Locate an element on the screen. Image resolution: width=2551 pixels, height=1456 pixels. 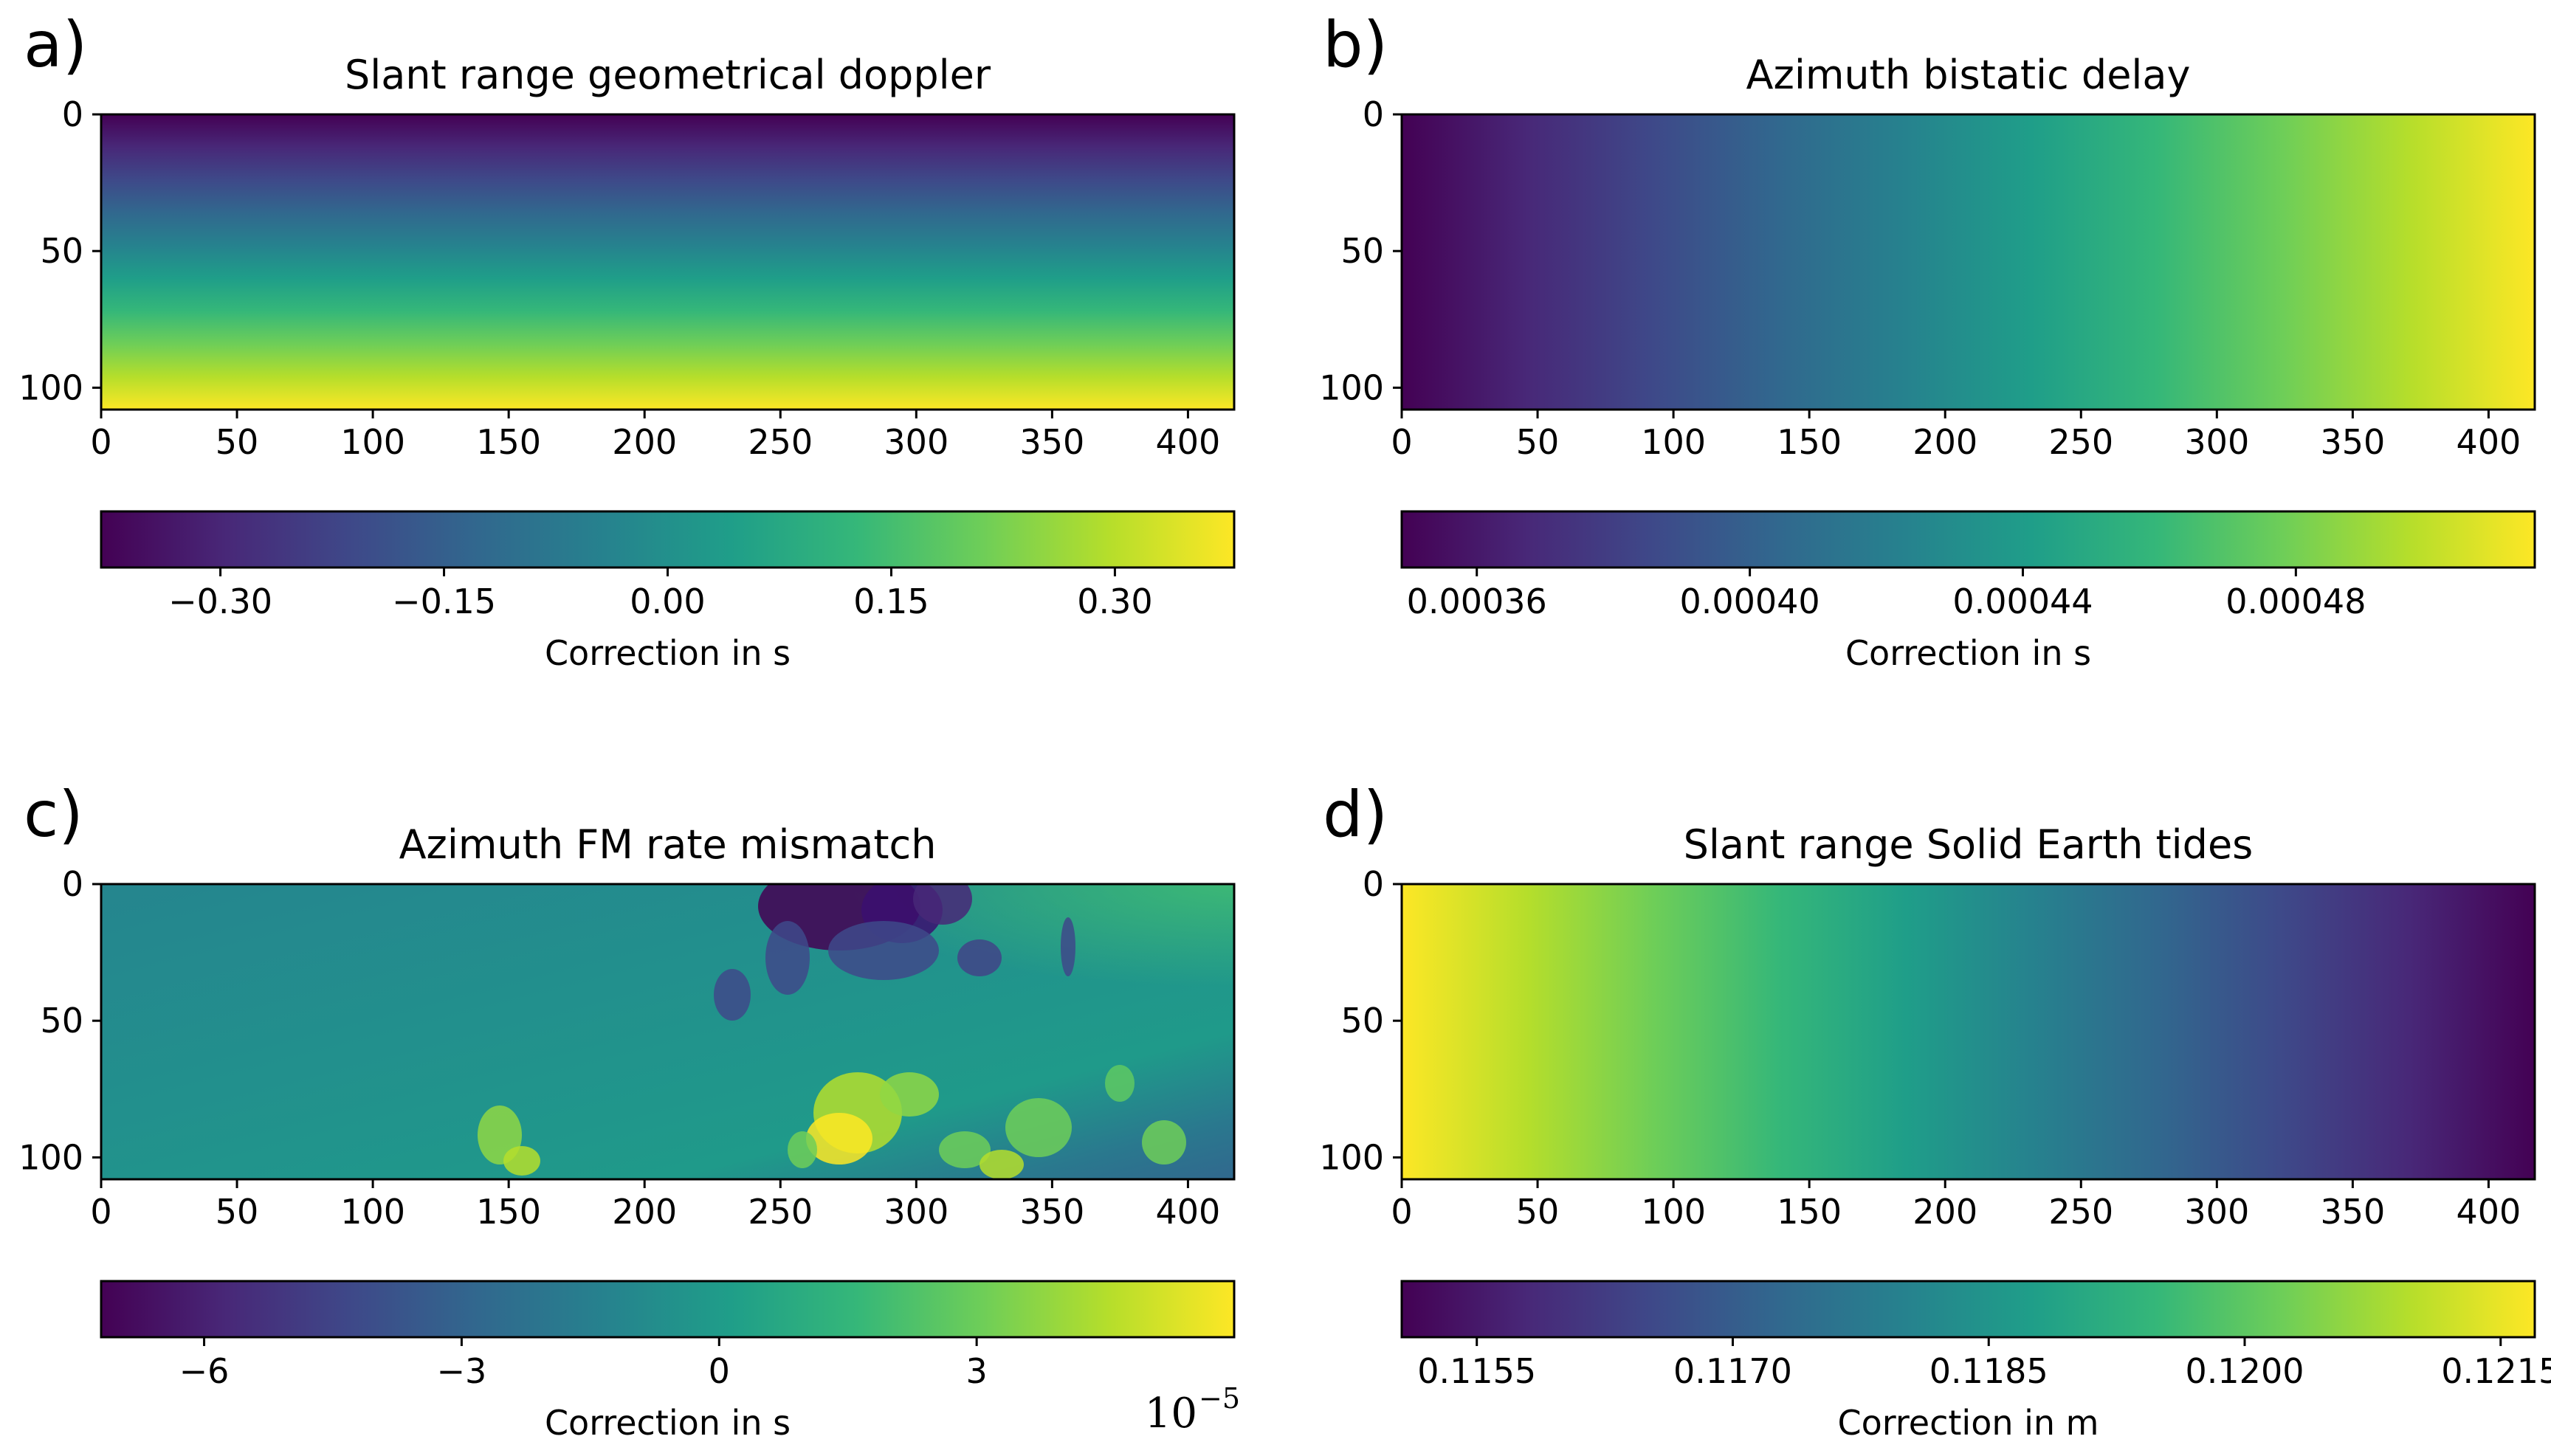
colorbar-offset-text: 10 is located at coordinates (1171, 1414).